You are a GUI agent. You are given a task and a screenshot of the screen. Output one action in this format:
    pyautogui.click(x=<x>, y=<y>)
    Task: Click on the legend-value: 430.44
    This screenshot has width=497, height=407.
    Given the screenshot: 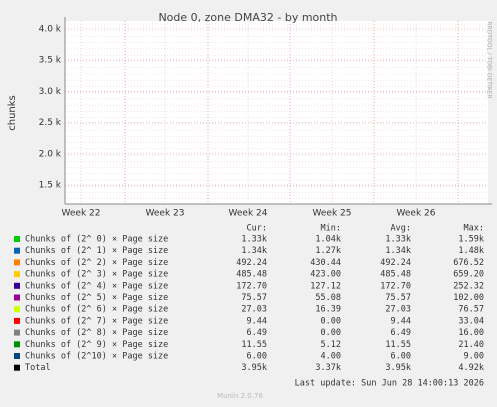 What is the action you would take?
    pyautogui.click(x=325, y=263)
    